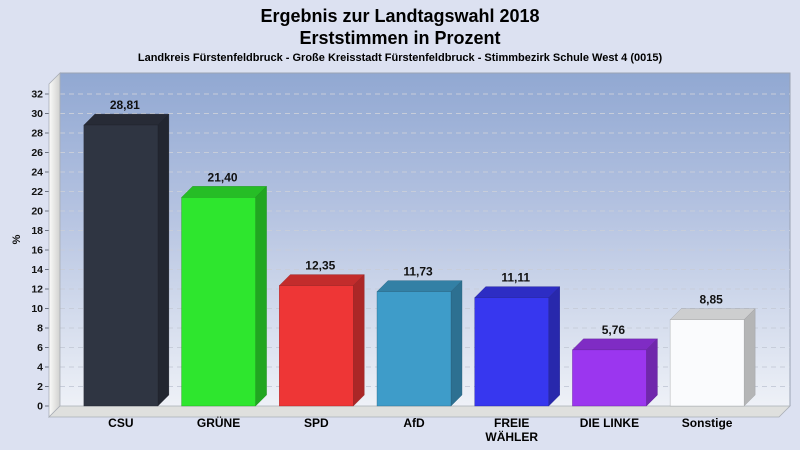 The image size is (800, 450). What do you see at coordinates (125, 105) in the screenshot?
I see `bar-value-label: 28,81` at bounding box center [125, 105].